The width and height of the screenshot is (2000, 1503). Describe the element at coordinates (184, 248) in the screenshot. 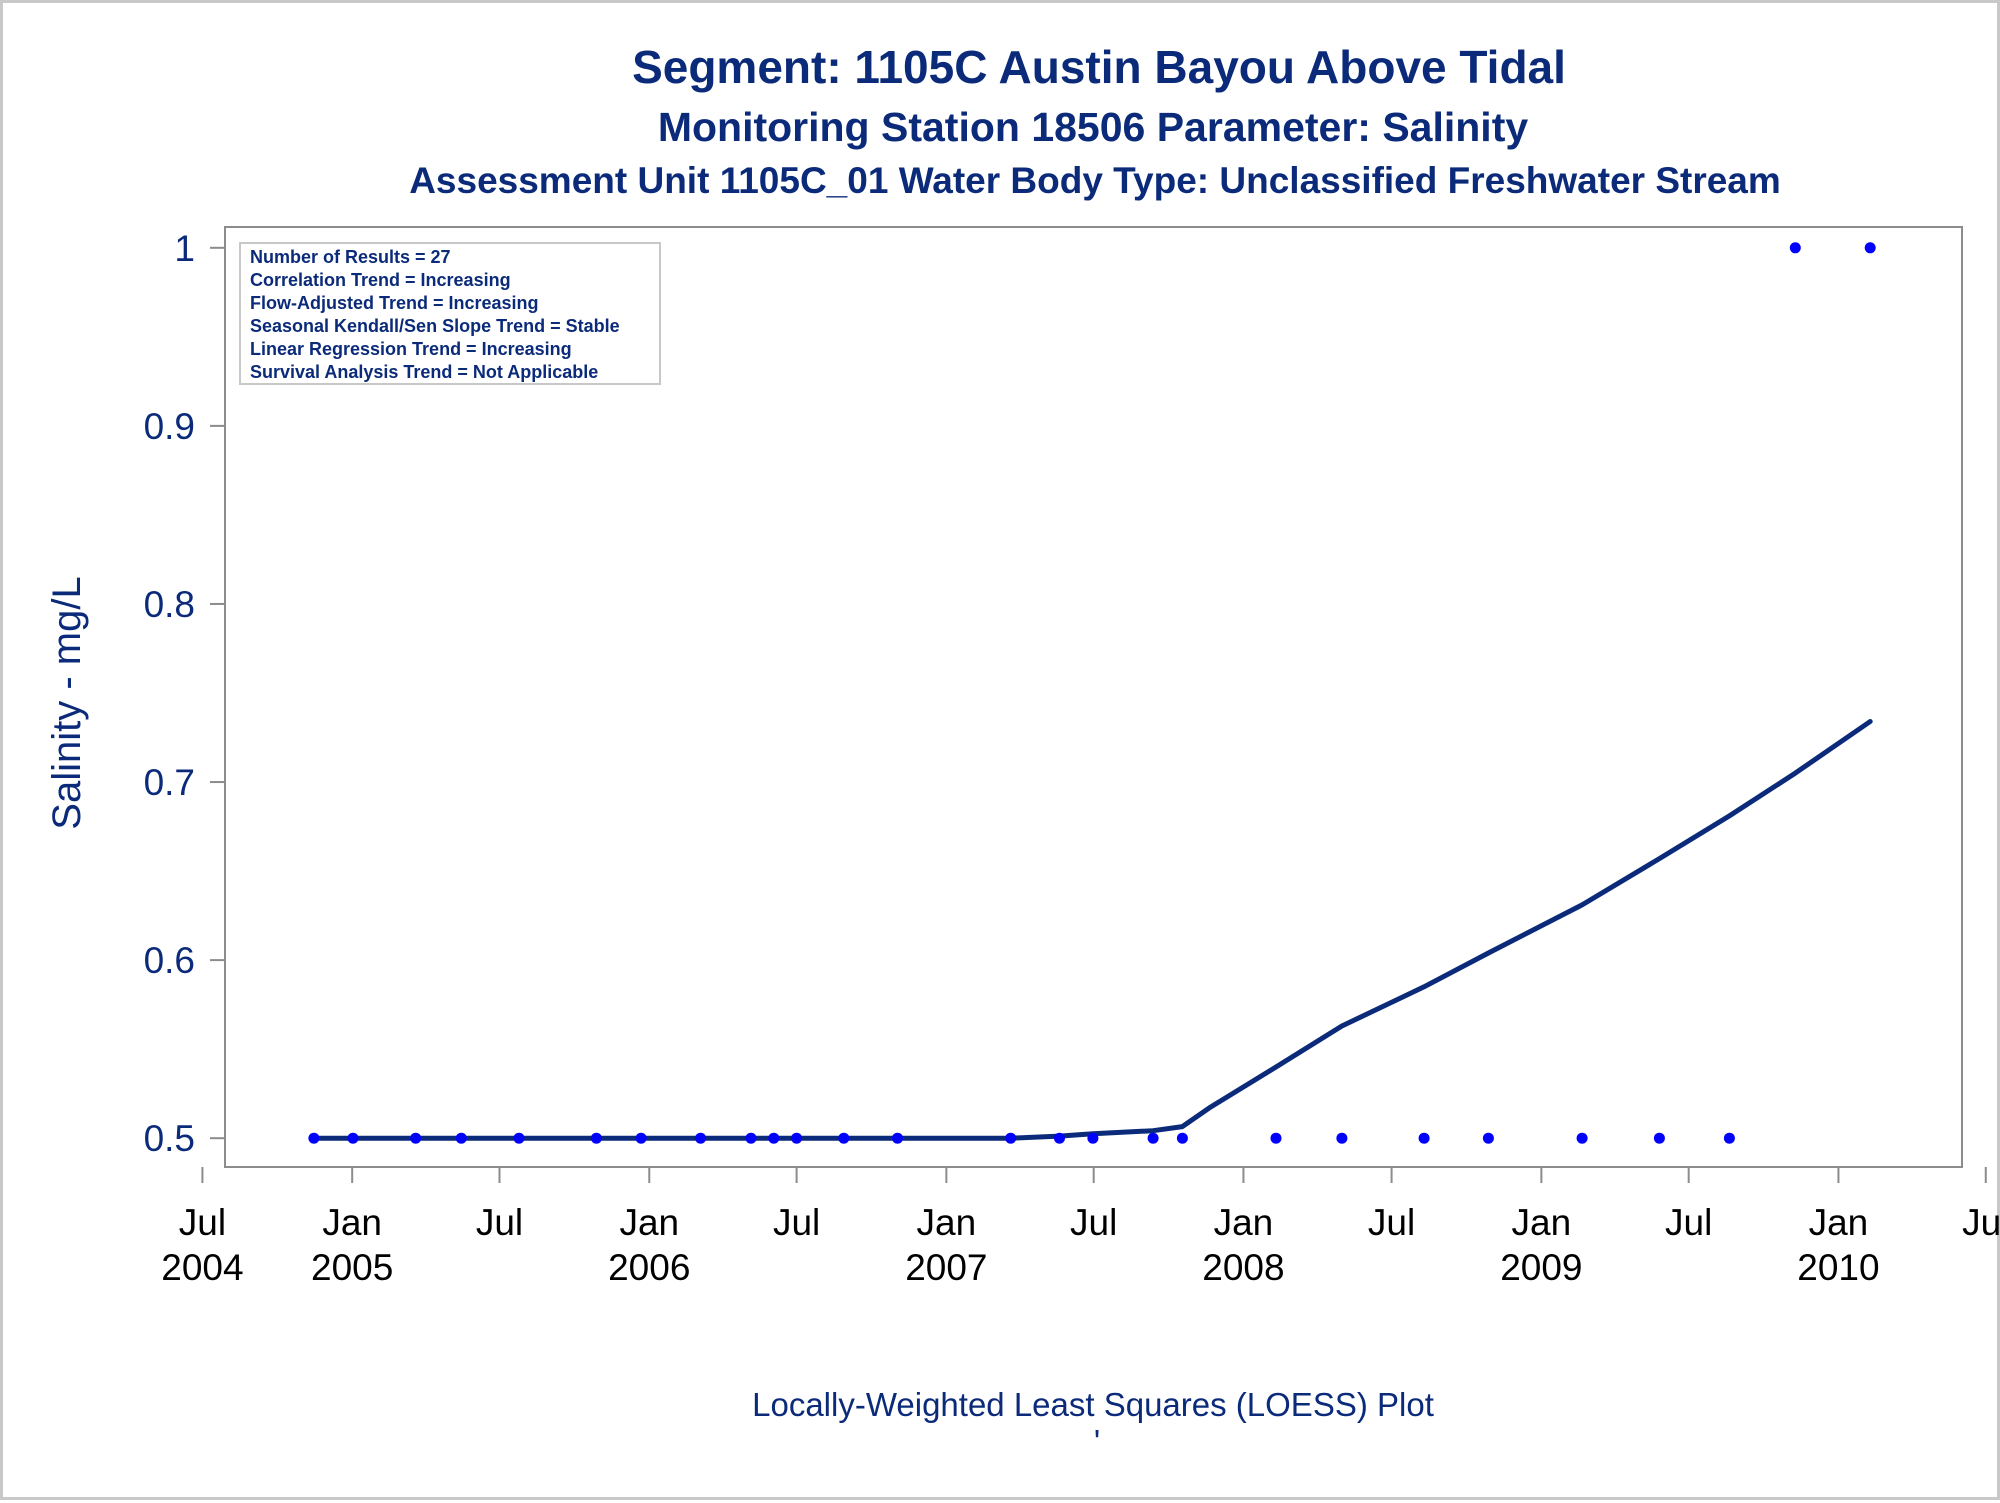

I see `y-tick-label: 1` at that location.